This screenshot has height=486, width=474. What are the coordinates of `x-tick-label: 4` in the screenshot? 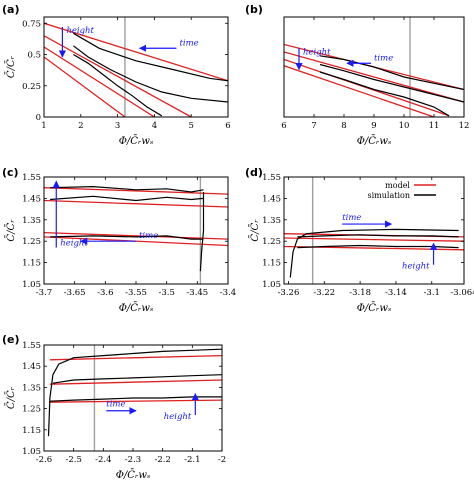 It's located at (154, 126).